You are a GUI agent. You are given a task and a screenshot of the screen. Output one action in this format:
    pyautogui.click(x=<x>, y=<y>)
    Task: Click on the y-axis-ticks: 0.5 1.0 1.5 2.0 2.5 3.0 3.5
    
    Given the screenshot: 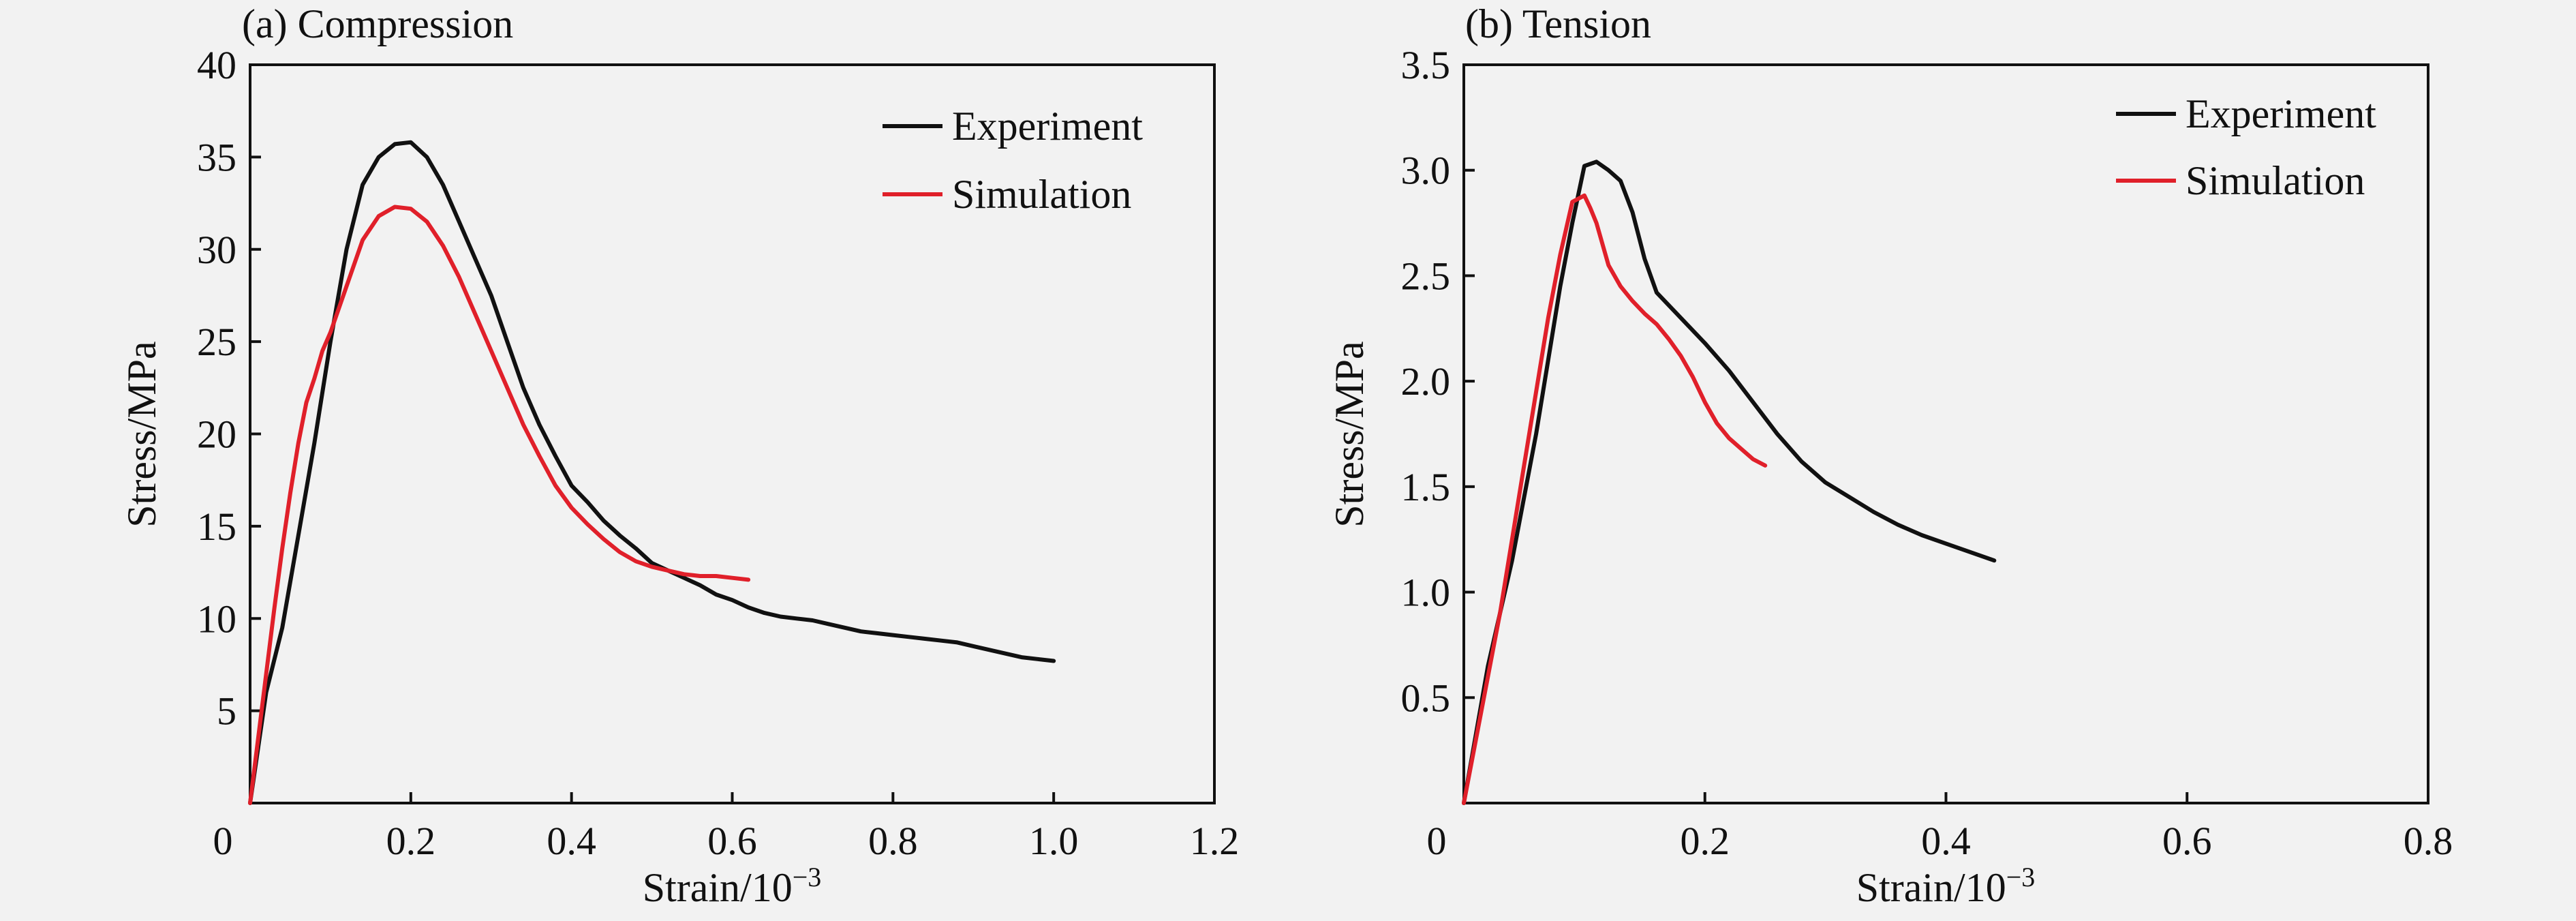 What is the action you would take?
    pyautogui.click(x=1438, y=381)
    